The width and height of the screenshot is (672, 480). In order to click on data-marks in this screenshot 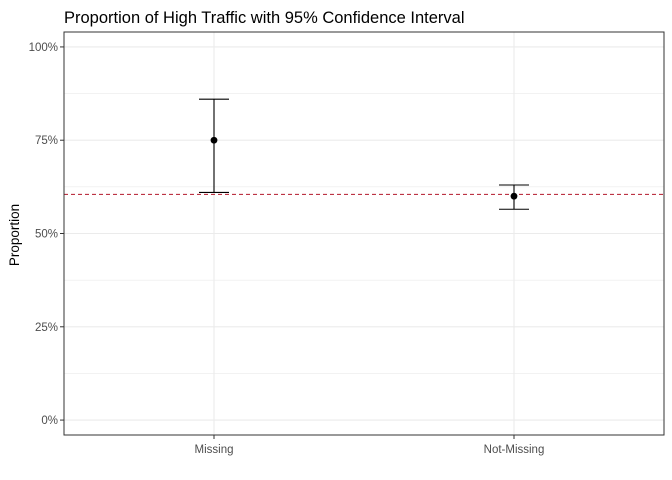, I will do `click(364, 154)`.